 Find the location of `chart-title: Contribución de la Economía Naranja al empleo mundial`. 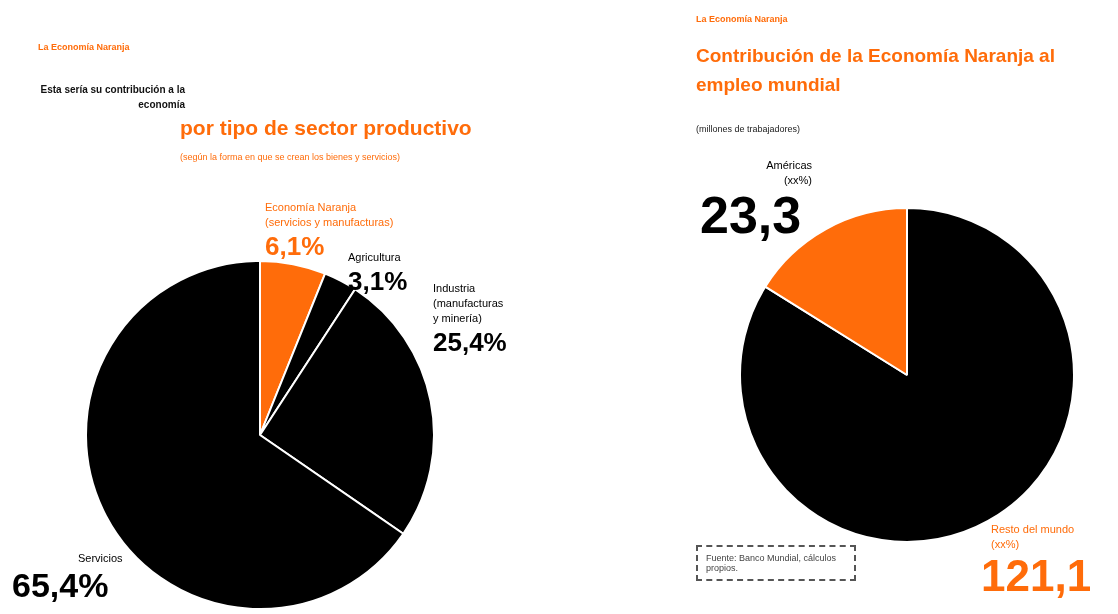

chart-title: Contribución de la Economía Naranja al empleo mundial is located at coordinates (876, 70).